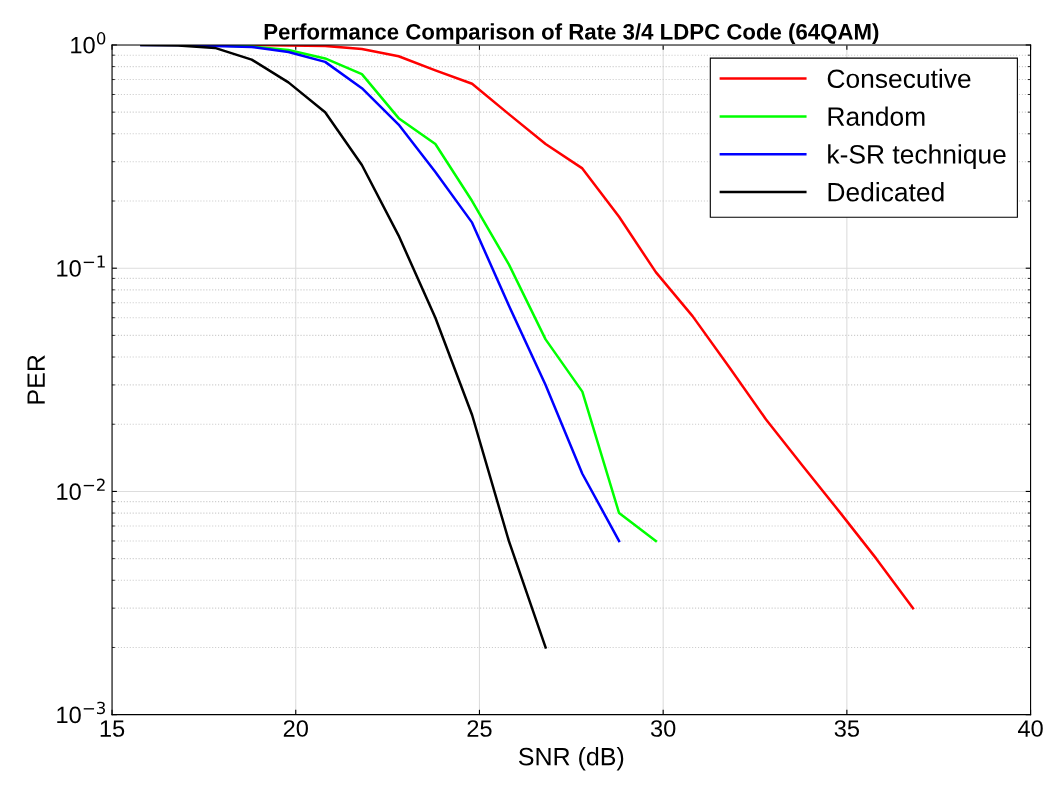 The image size is (1057, 803). Describe the element at coordinates (81, 266) in the screenshot. I see `y-tick-label: 10$^{−1}$` at that location.